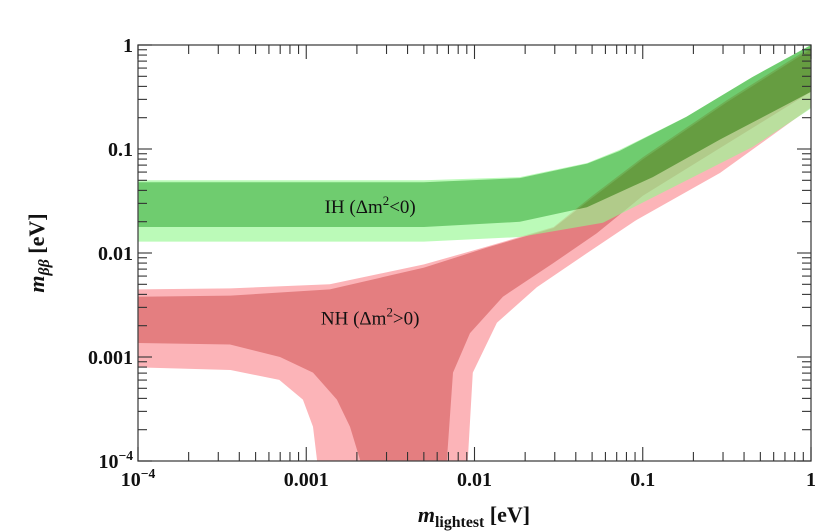 The width and height of the screenshot is (827, 532). What do you see at coordinates (474, 480) in the screenshot?
I see `x-tick-label: 0.01` at bounding box center [474, 480].